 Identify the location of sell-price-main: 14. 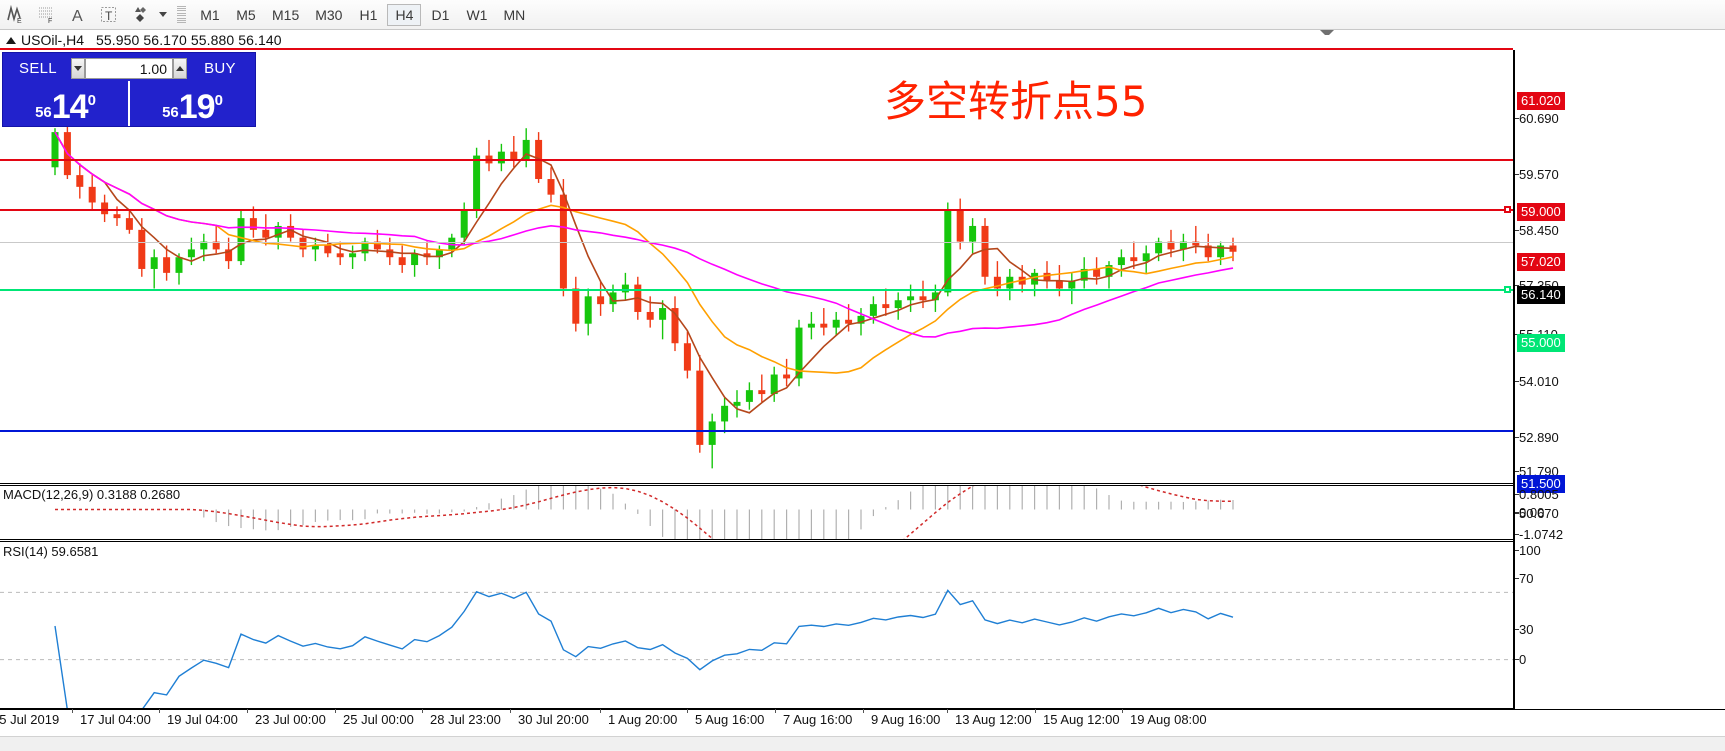
(70, 107).